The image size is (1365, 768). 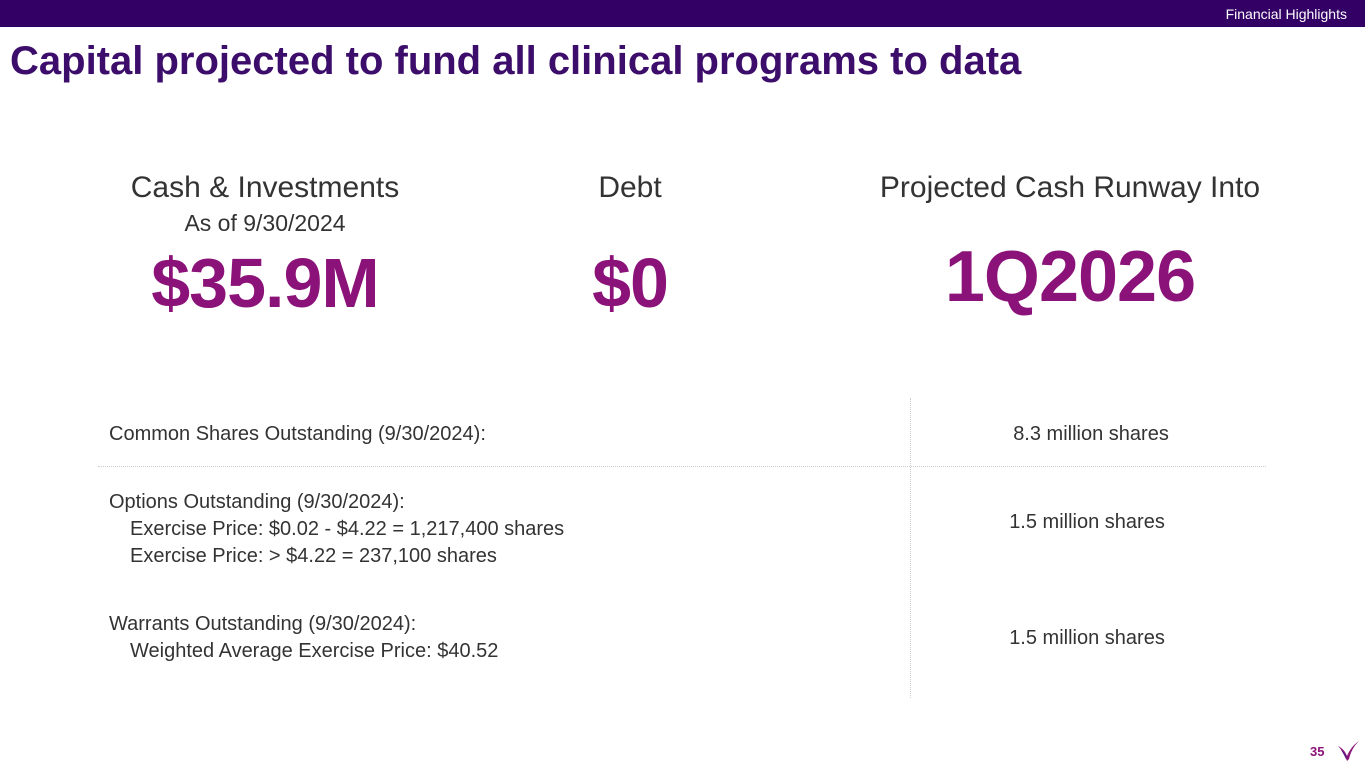 What do you see at coordinates (1087, 522) in the screenshot?
I see `options-value: 1.5 million shares` at bounding box center [1087, 522].